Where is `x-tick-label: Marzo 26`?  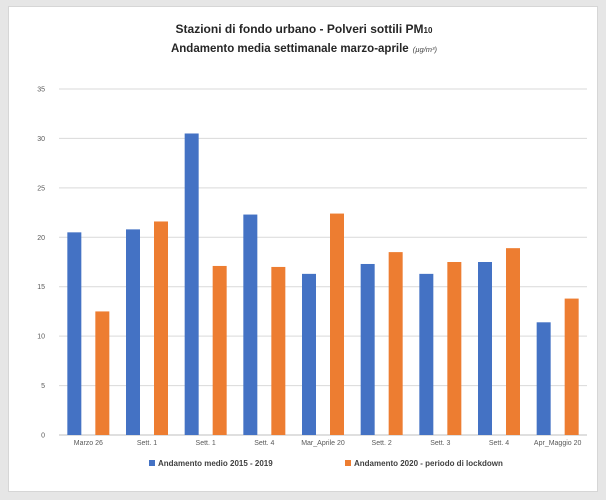
x-tick-label: Marzo 26 is located at coordinates (88, 443).